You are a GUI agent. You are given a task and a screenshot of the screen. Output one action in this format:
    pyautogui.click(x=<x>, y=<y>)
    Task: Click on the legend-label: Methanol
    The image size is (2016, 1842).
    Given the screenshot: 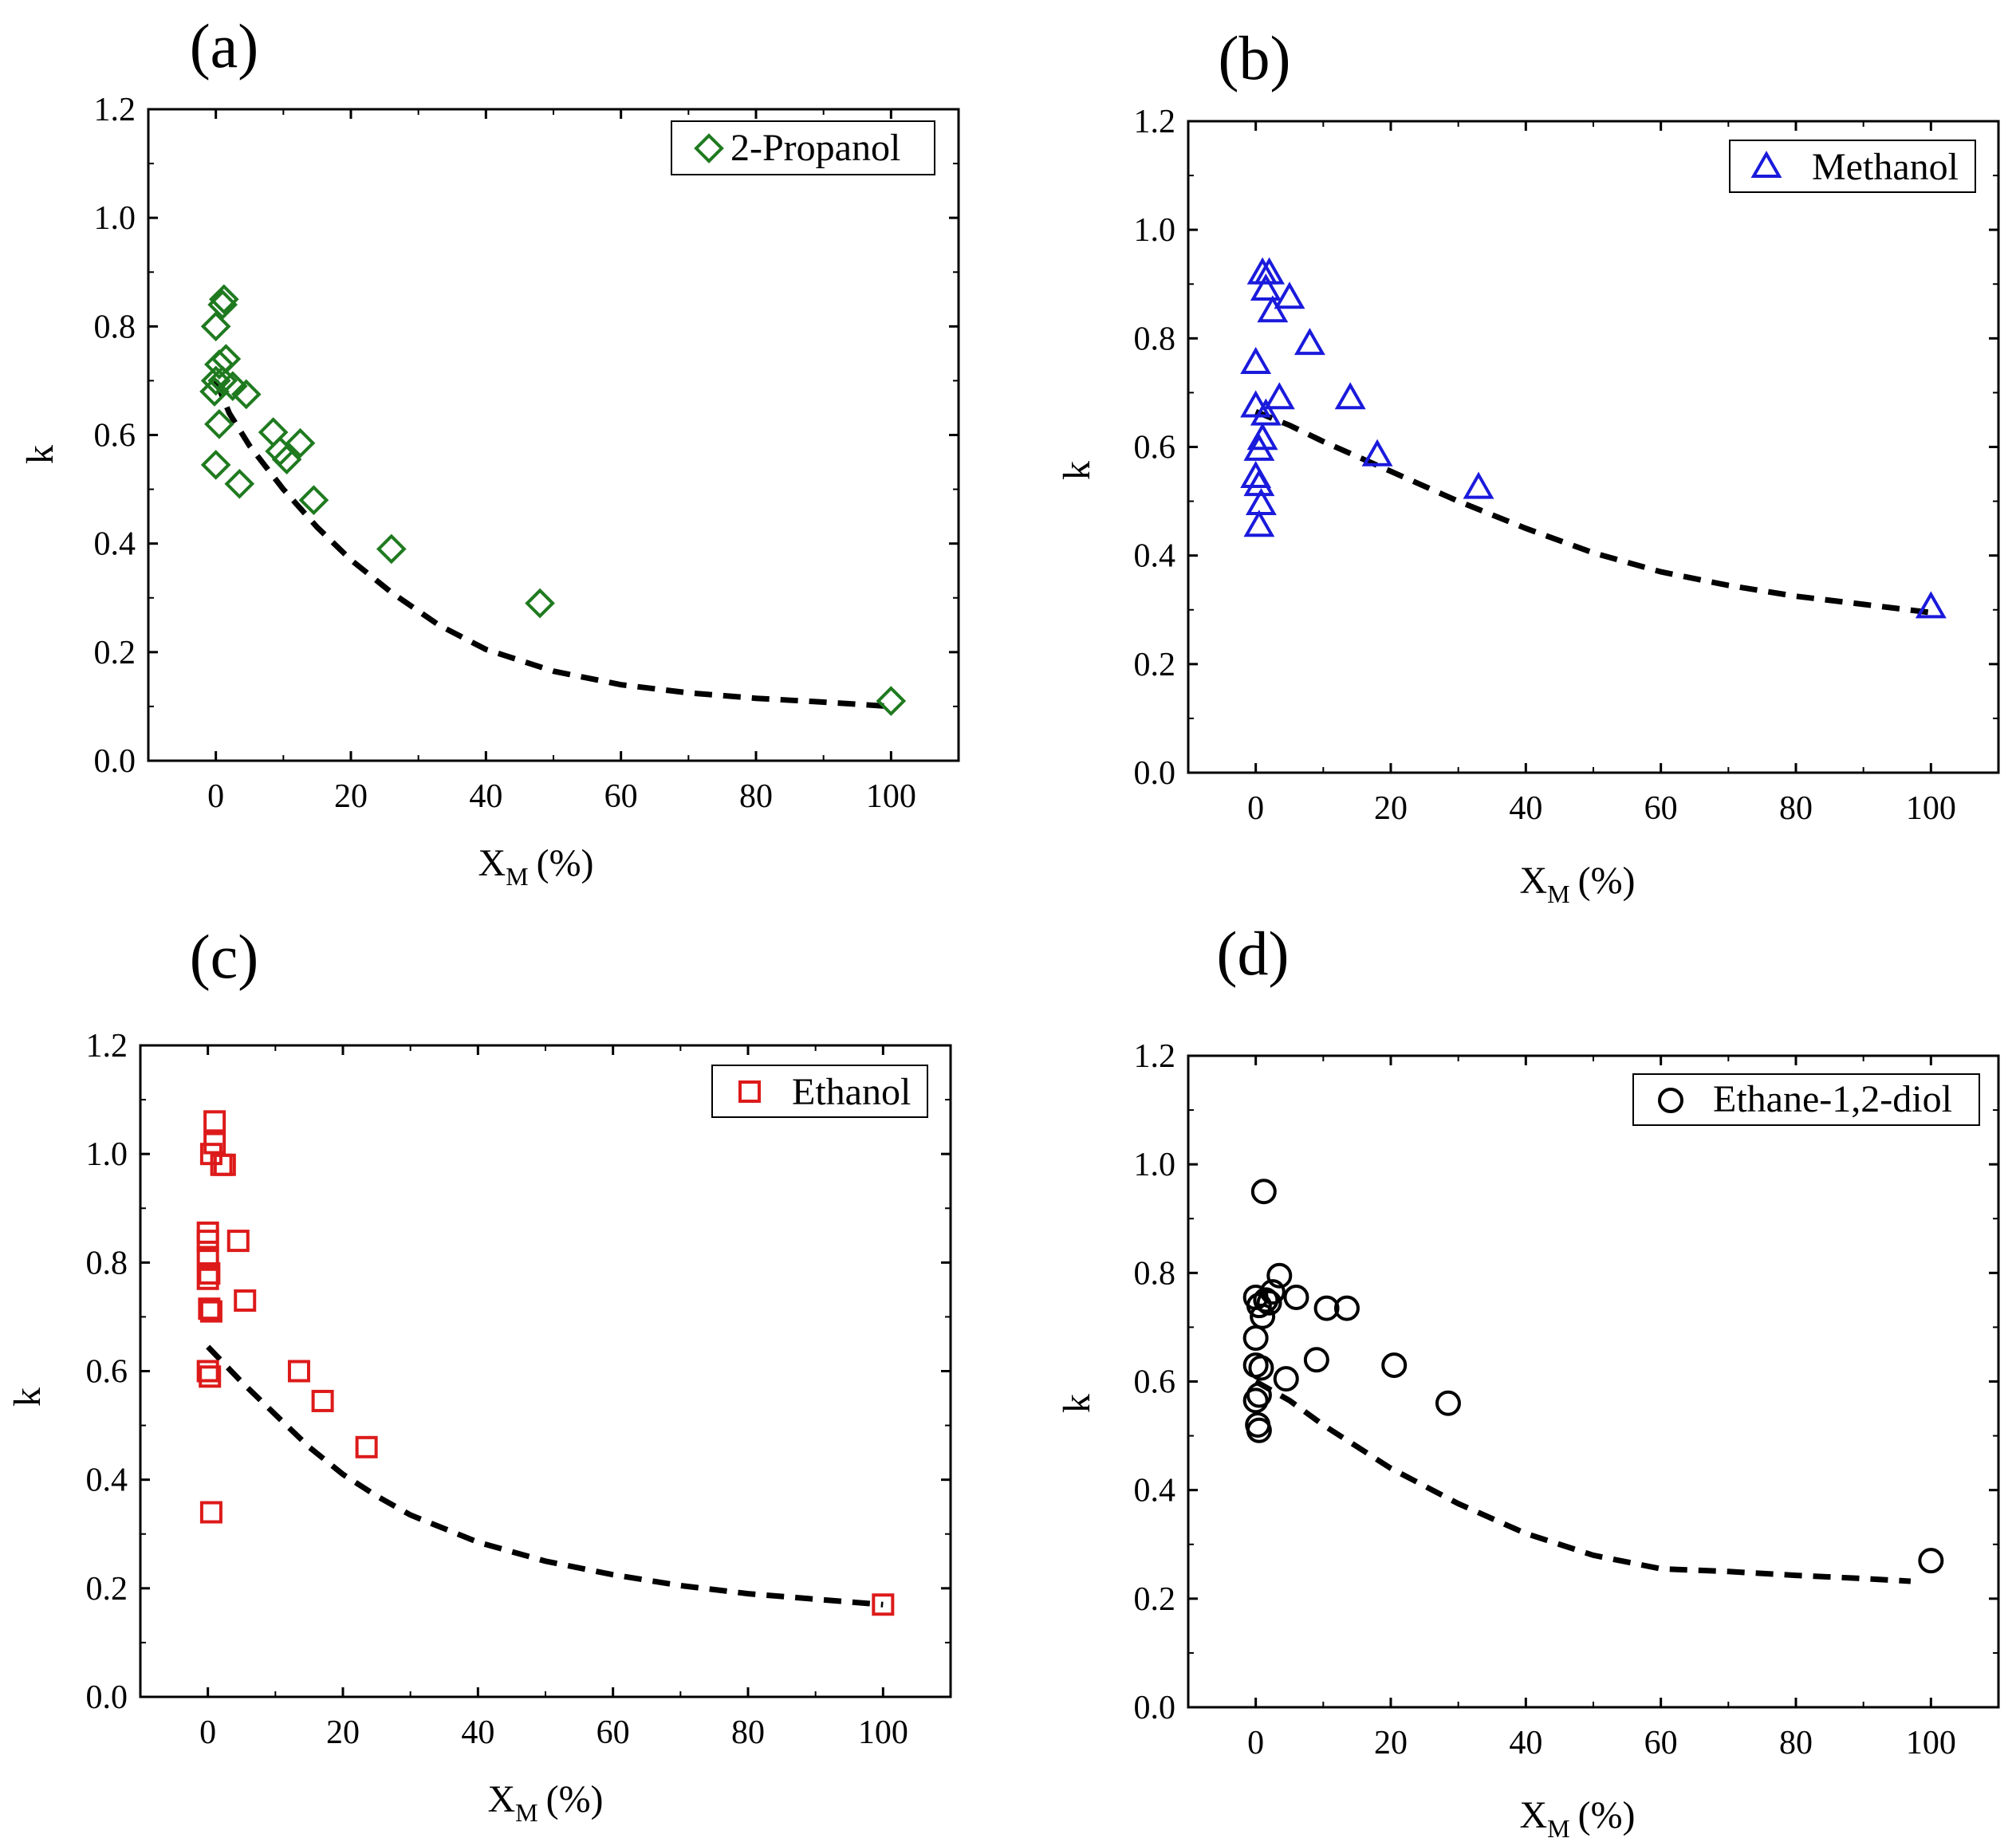 What is the action you would take?
    pyautogui.click(x=1885, y=167)
    